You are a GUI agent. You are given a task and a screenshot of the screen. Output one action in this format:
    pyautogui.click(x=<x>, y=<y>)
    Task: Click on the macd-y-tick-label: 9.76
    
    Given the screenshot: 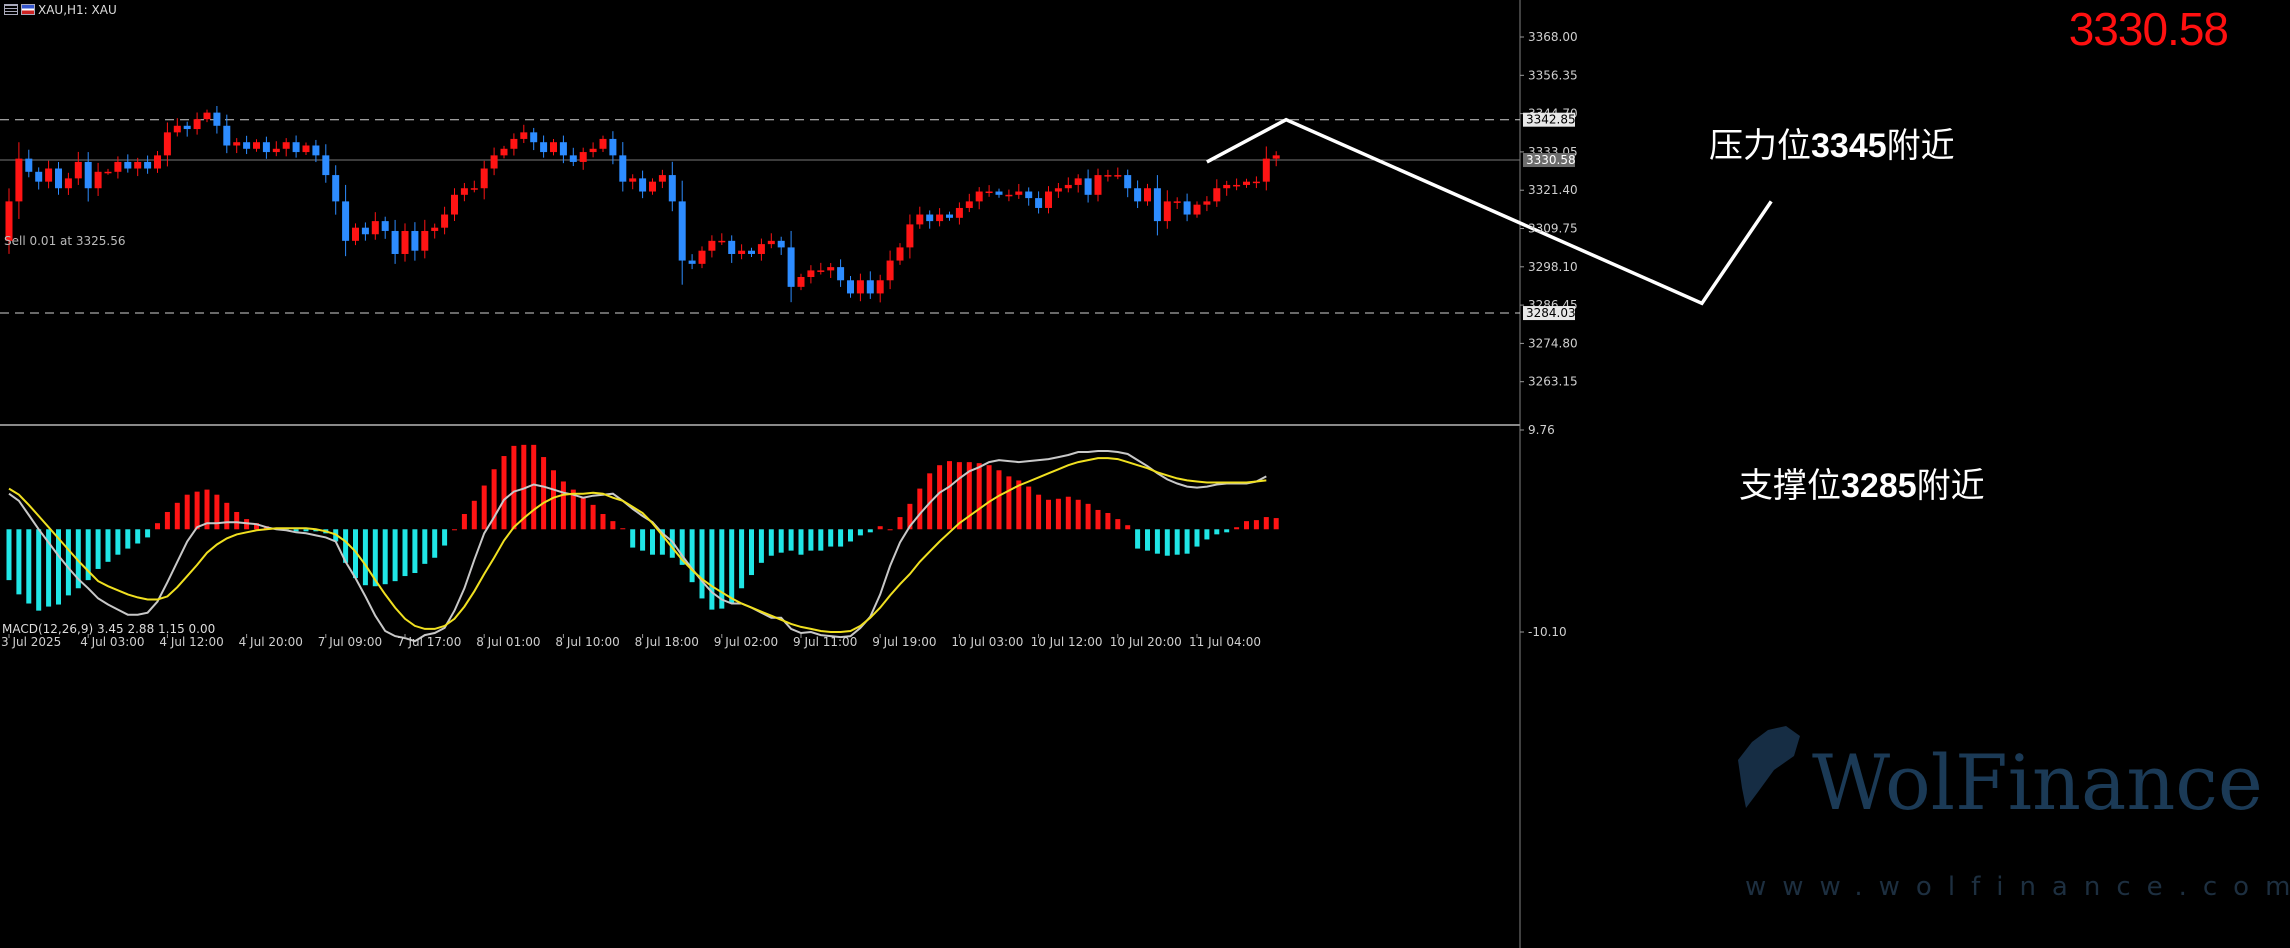 What is the action you would take?
    pyautogui.click(x=1541, y=430)
    